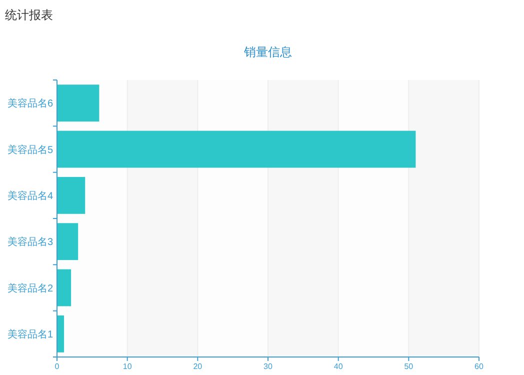  Describe the element at coordinates (268, 366) in the screenshot. I see `x-tick-label: 30` at that location.